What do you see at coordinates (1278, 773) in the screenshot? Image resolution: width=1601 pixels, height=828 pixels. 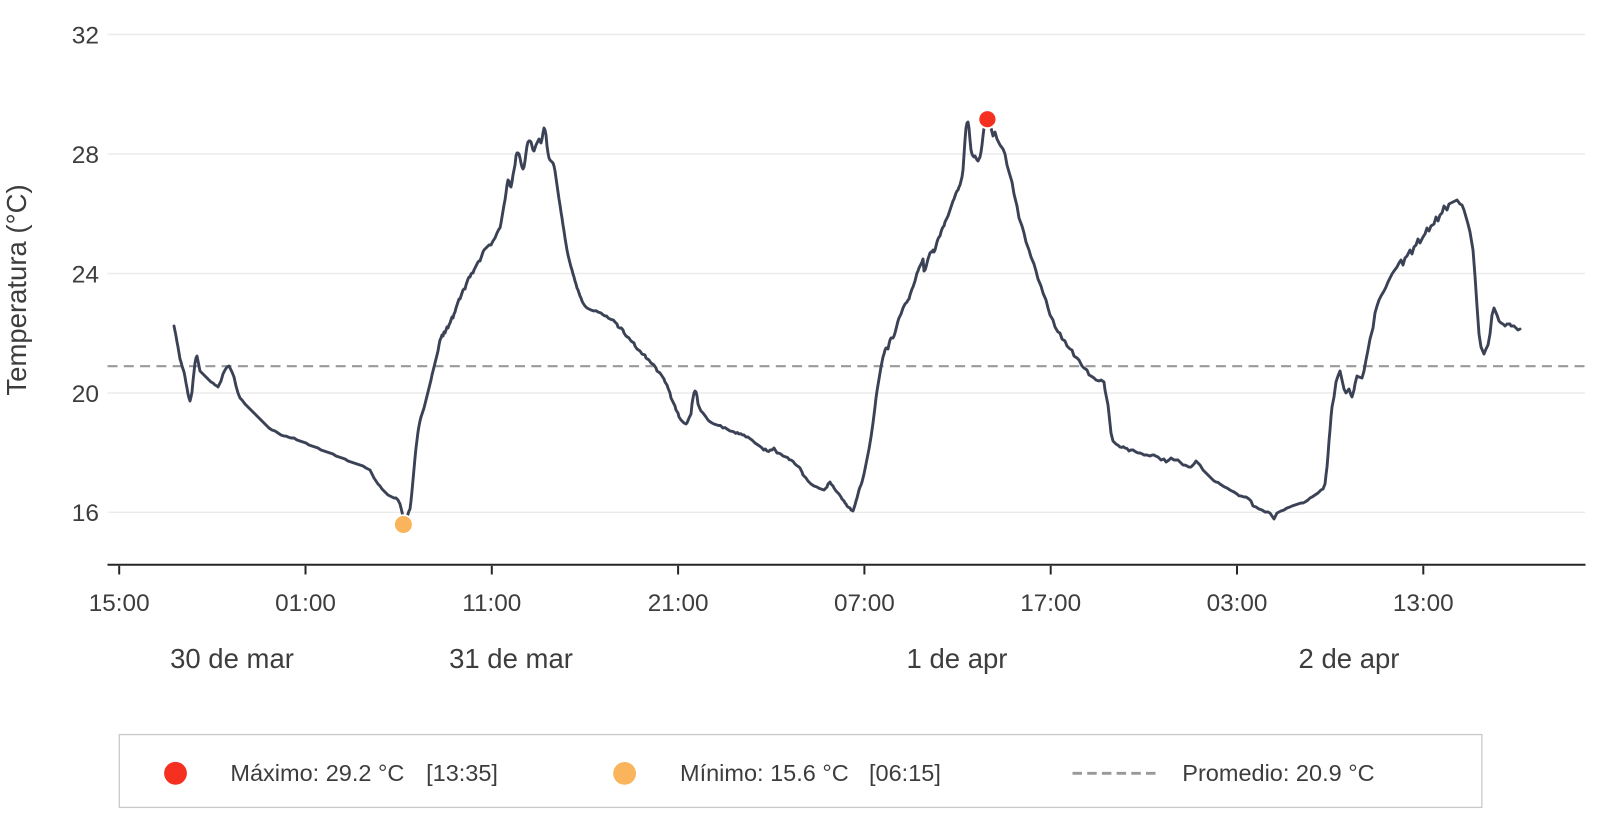 I see `svg-text: Promedio: 20.9 °C` at bounding box center [1278, 773].